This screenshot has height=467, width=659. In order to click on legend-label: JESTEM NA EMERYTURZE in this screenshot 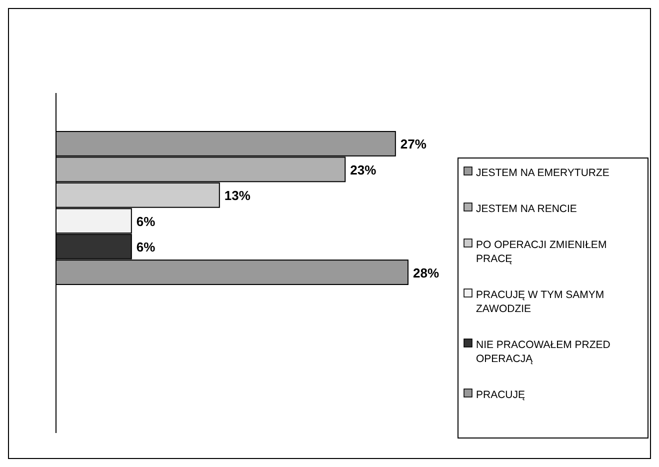, I will do `click(543, 173)`.